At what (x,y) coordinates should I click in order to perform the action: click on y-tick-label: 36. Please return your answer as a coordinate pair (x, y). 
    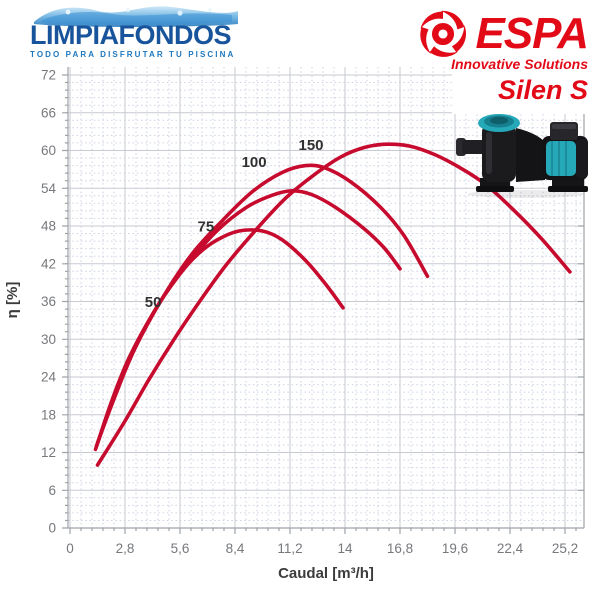
    Looking at the image, I should click on (48, 301).